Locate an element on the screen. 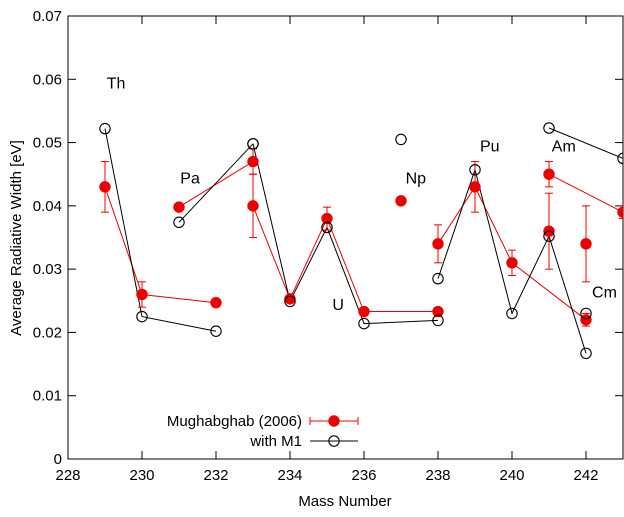 The image size is (624, 517). x-tick-label: 238 is located at coordinates (437, 475).